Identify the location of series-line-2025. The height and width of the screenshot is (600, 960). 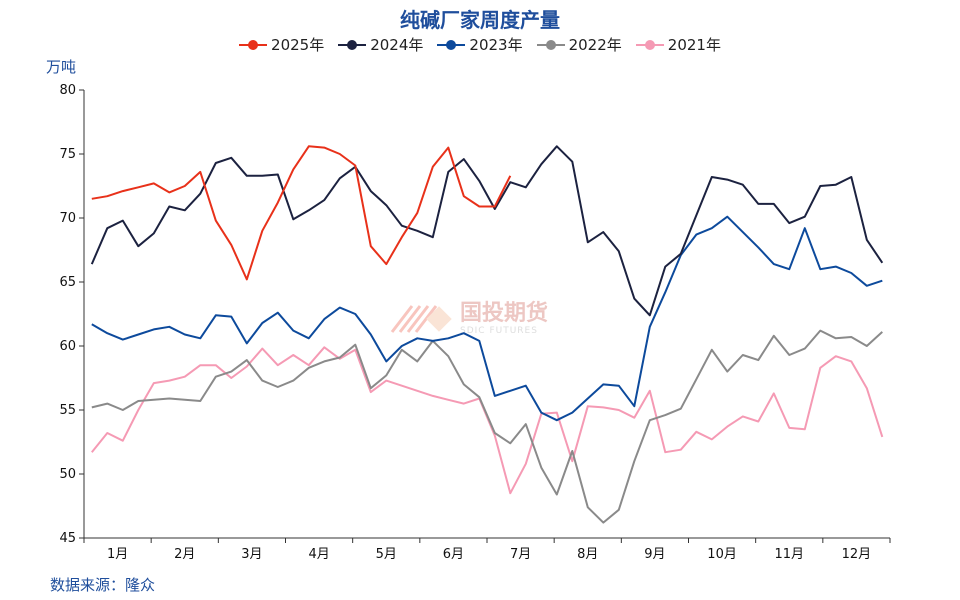
(301, 213).